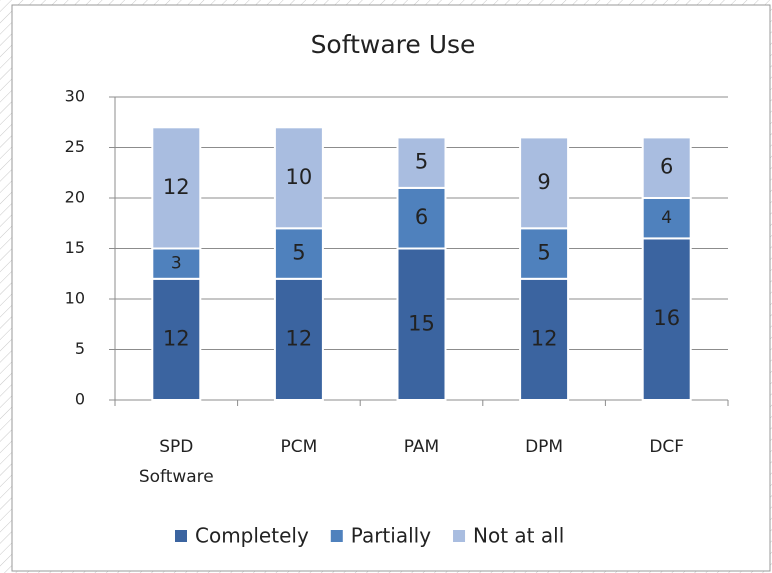 The height and width of the screenshot is (573, 772). Describe the element at coordinates (80, 348) in the screenshot. I see `y-tick-label: 5` at that location.